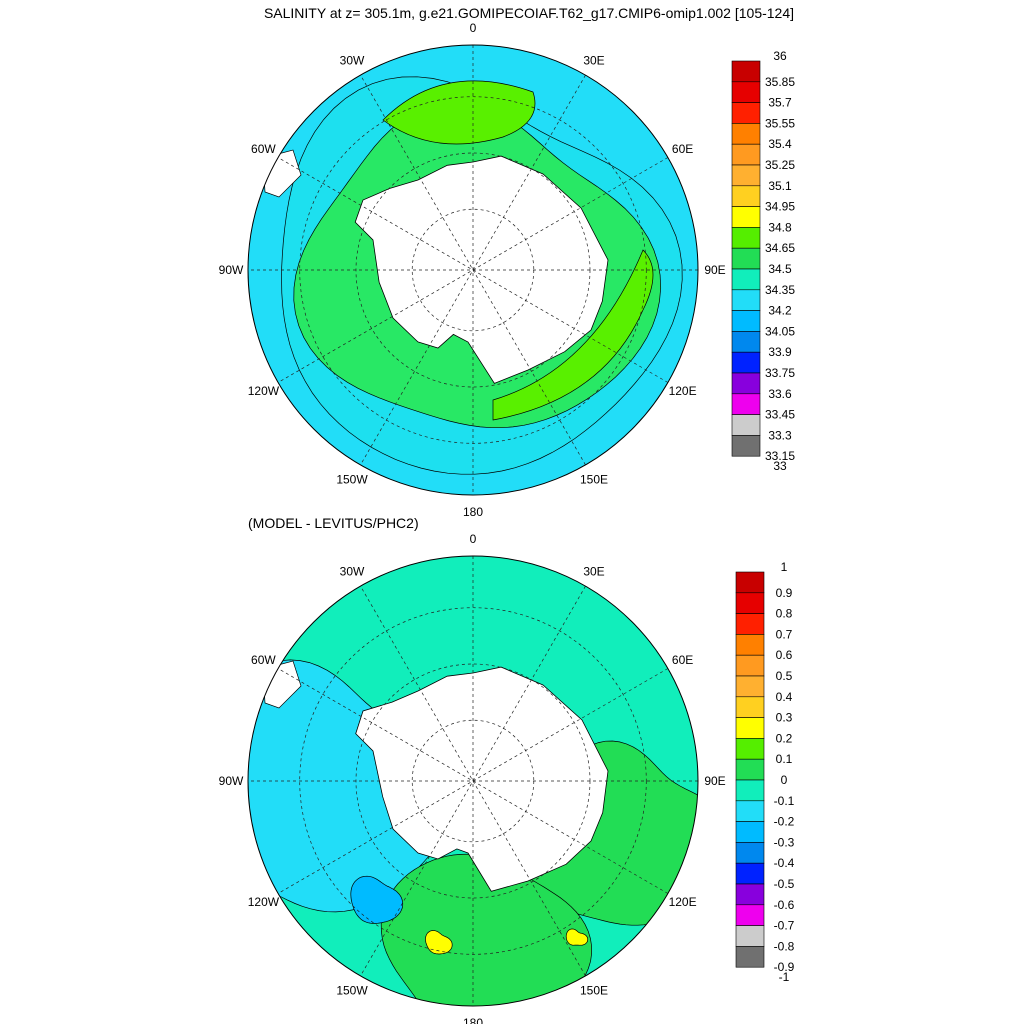  I want to click on colorbar-tick-label: -0.5, so click(784, 884).